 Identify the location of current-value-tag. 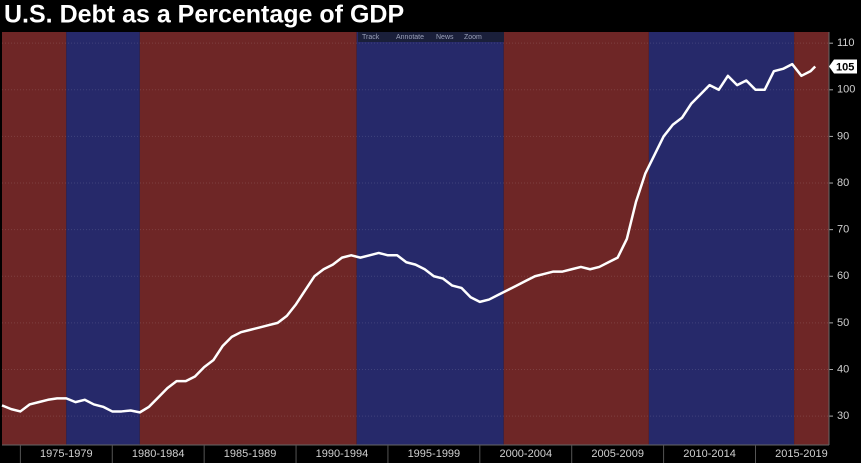
(843, 66).